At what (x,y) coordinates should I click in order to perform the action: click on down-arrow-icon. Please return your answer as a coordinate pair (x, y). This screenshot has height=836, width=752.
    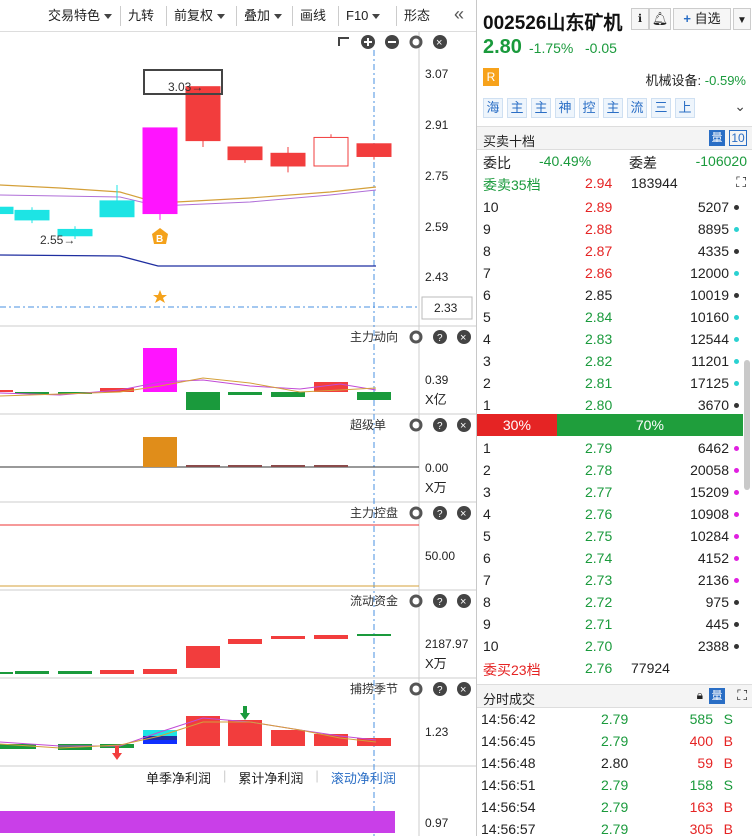
    Looking at the image, I should click on (245, 713).